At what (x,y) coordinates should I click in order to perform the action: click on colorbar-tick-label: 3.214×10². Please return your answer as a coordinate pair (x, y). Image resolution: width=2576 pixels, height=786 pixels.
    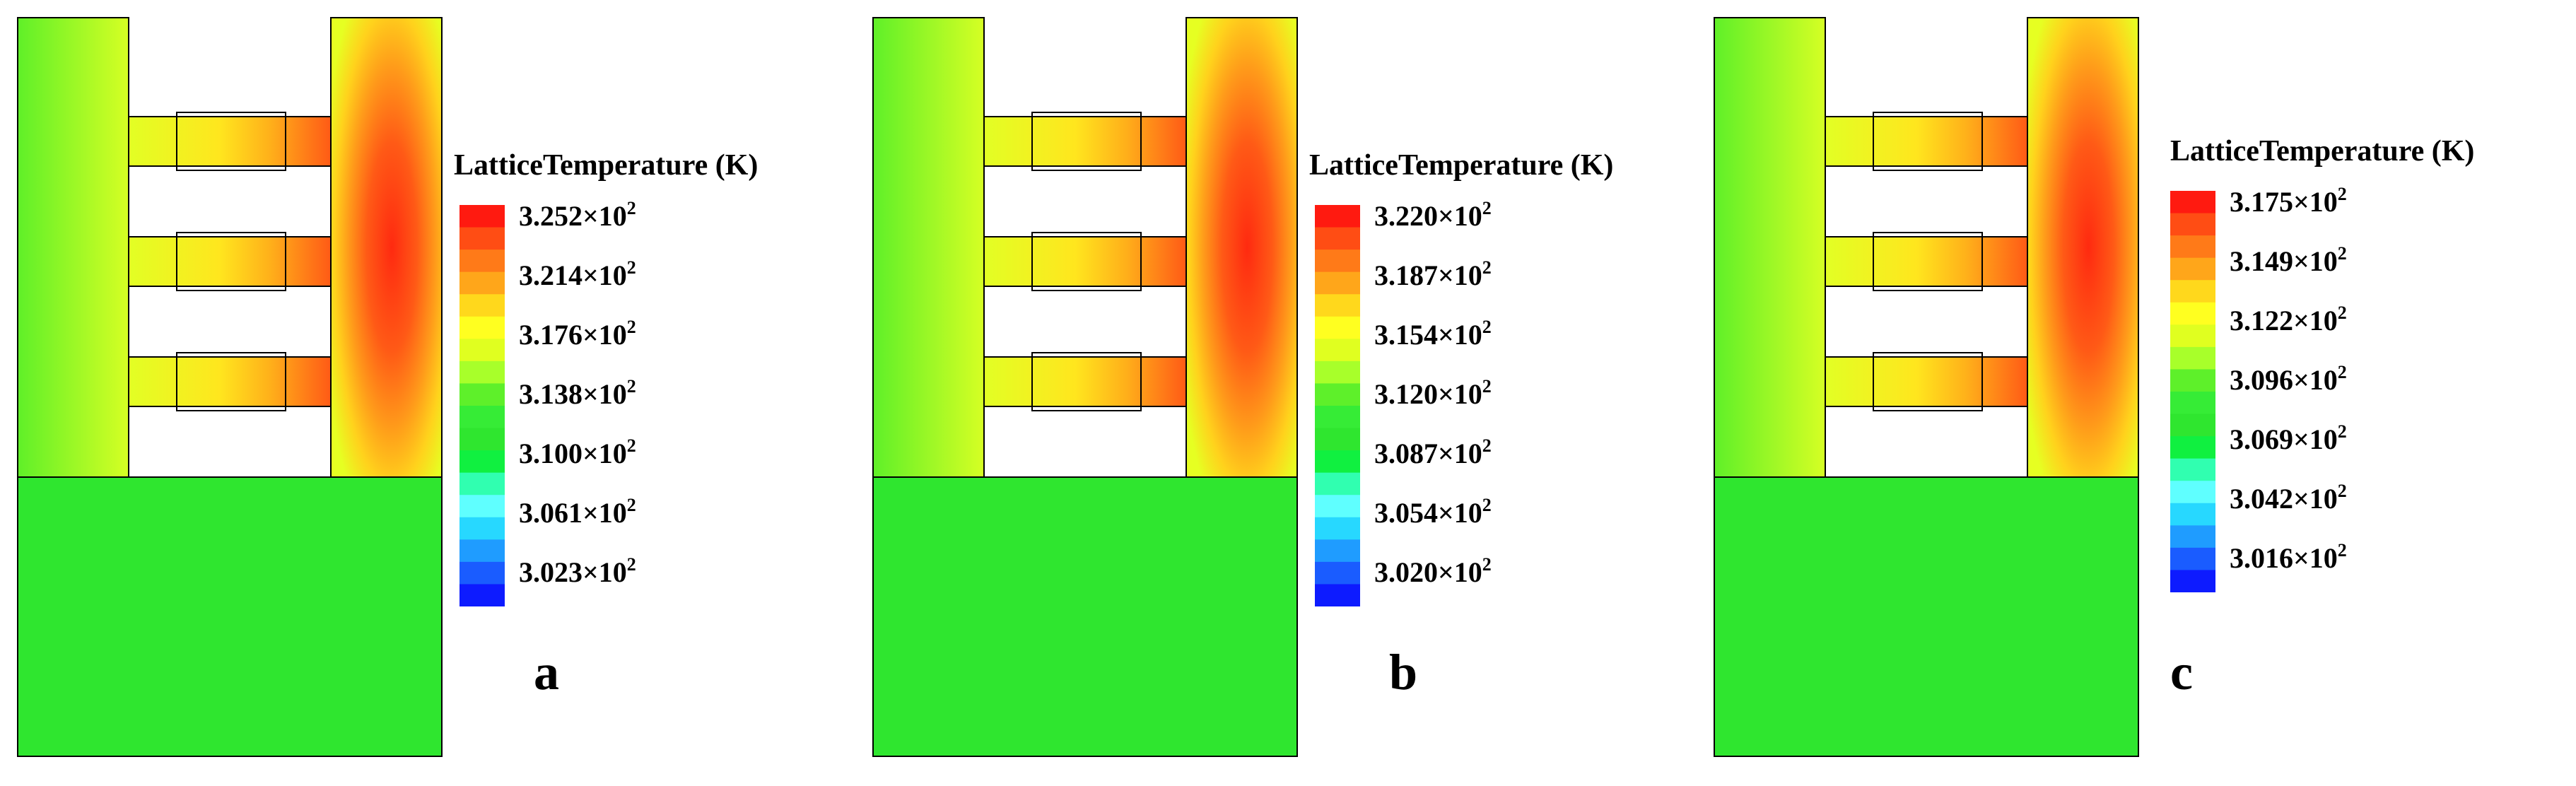
    Looking at the image, I should click on (578, 275).